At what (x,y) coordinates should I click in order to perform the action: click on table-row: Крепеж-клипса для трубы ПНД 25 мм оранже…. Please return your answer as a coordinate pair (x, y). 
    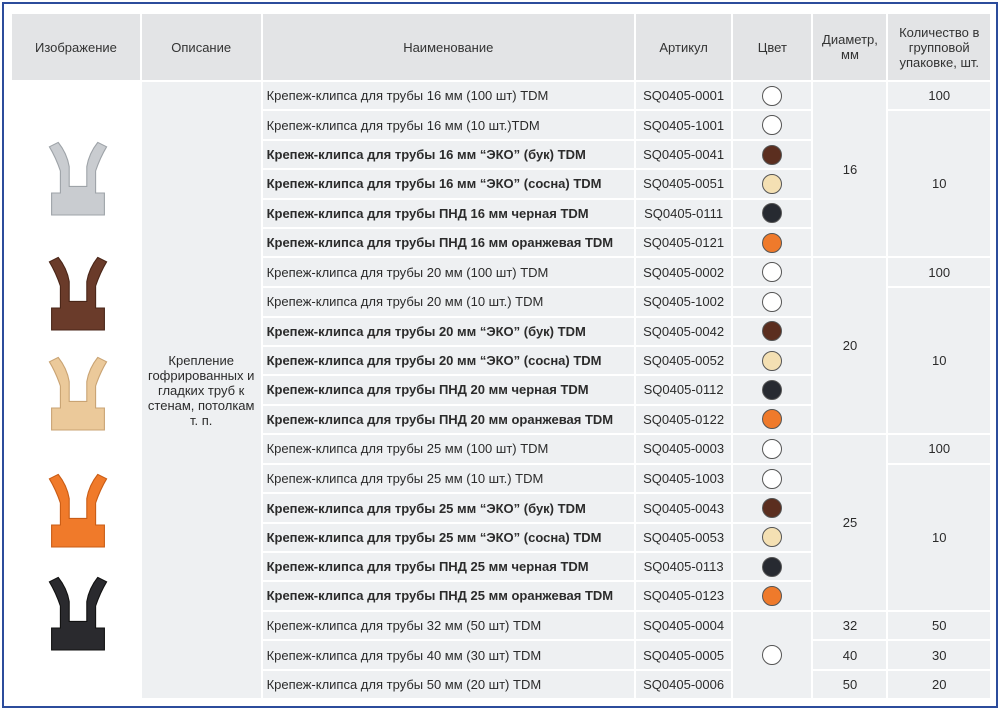
    Looking at the image, I should click on (501, 596).